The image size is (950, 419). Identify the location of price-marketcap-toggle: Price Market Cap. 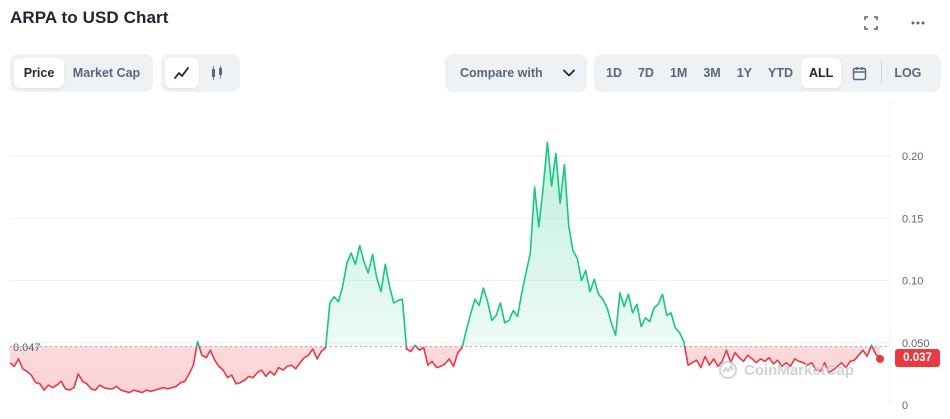
(81, 73).